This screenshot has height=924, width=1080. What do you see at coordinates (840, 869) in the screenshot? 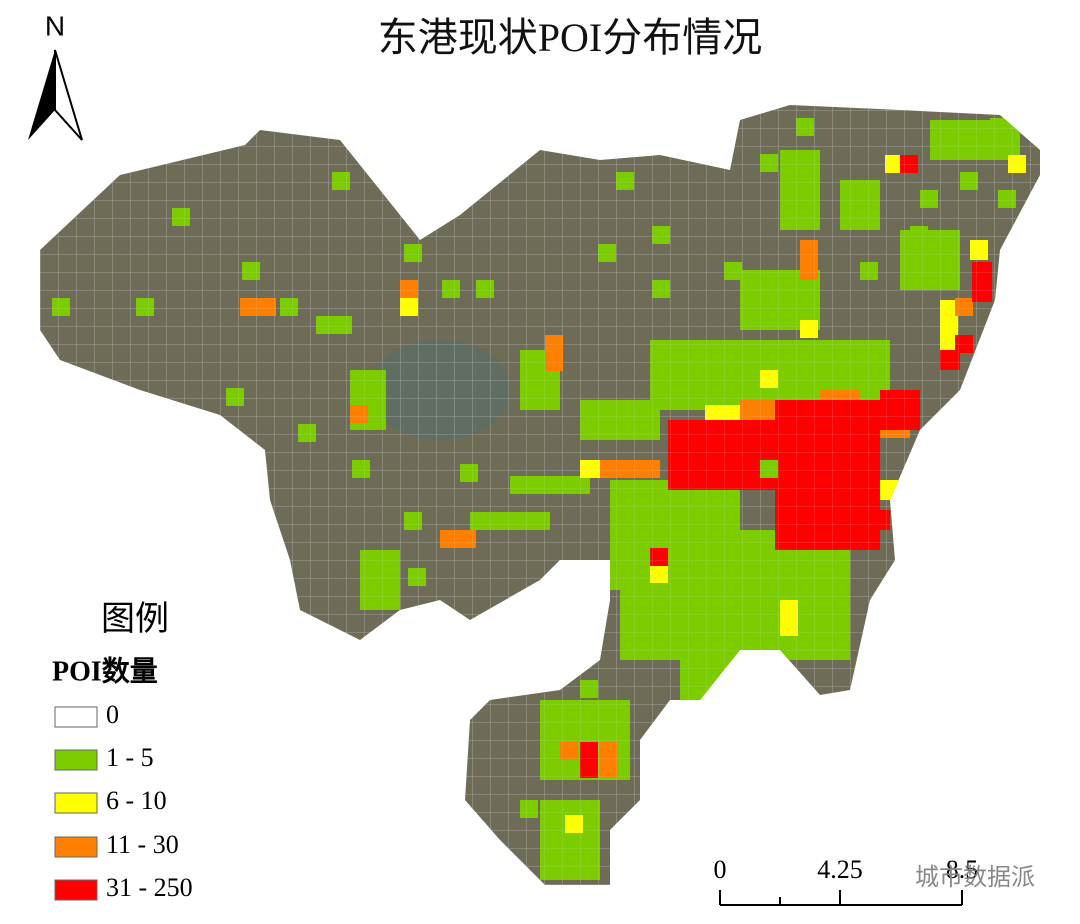
I see `scale-label: 4.25` at bounding box center [840, 869].